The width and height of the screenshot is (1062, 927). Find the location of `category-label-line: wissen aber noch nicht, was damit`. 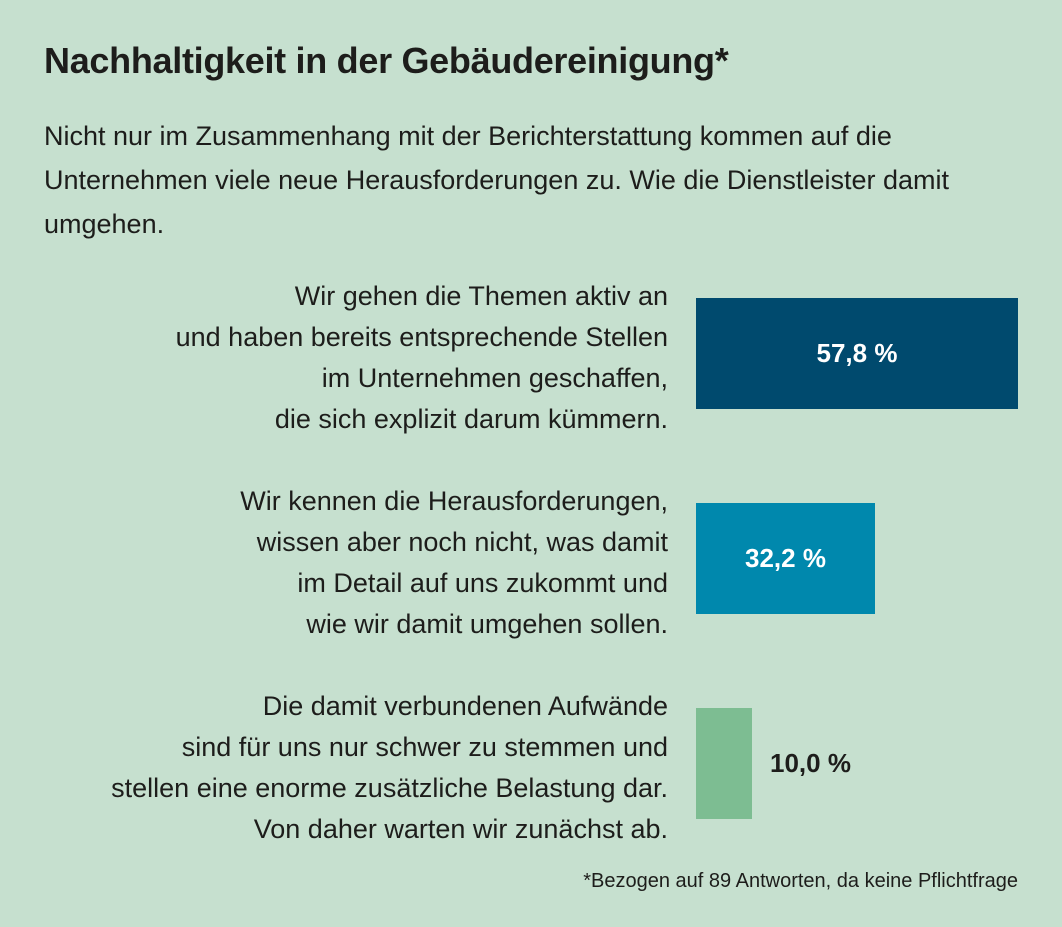

category-label-line: wissen aber noch nicht, was damit is located at coordinates (462, 542).